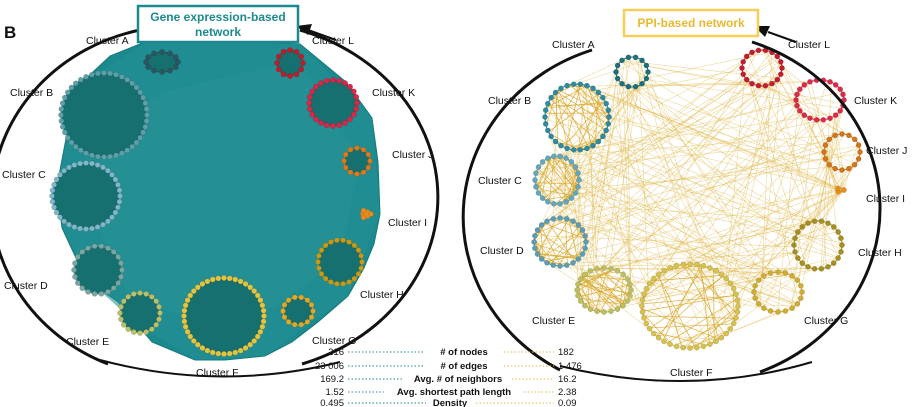 The image size is (915, 407). Describe the element at coordinates (567, 379) in the screenshot. I see `stat-right-value: 16.2` at that location.